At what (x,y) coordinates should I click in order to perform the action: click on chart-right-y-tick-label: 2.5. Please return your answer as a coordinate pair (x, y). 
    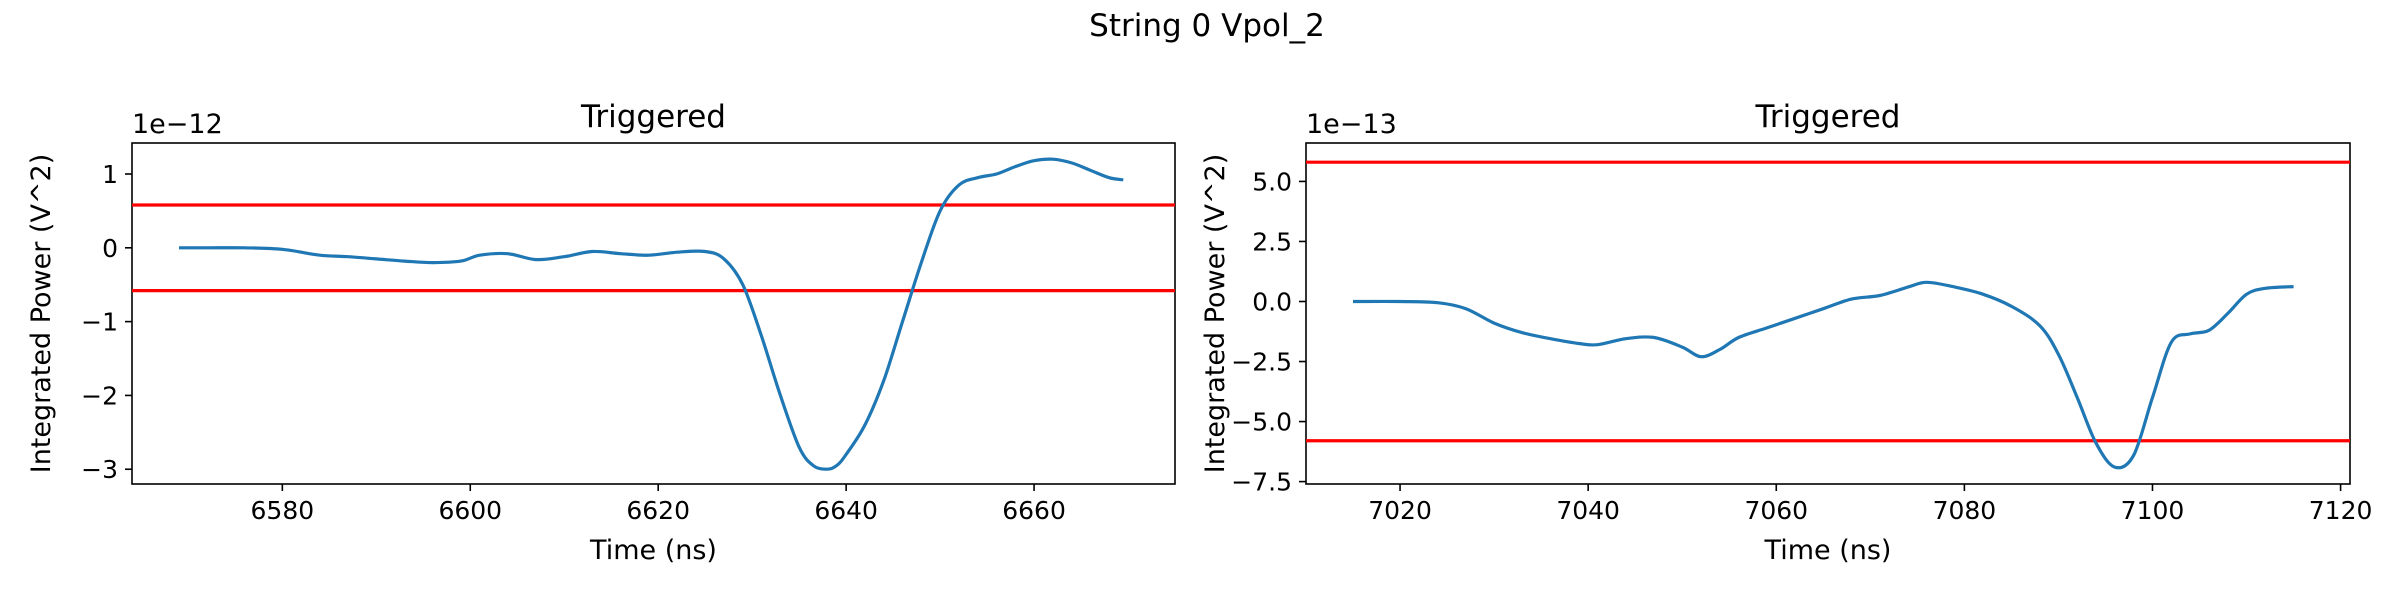
    Looking at the image, I should click on (1272, 241).